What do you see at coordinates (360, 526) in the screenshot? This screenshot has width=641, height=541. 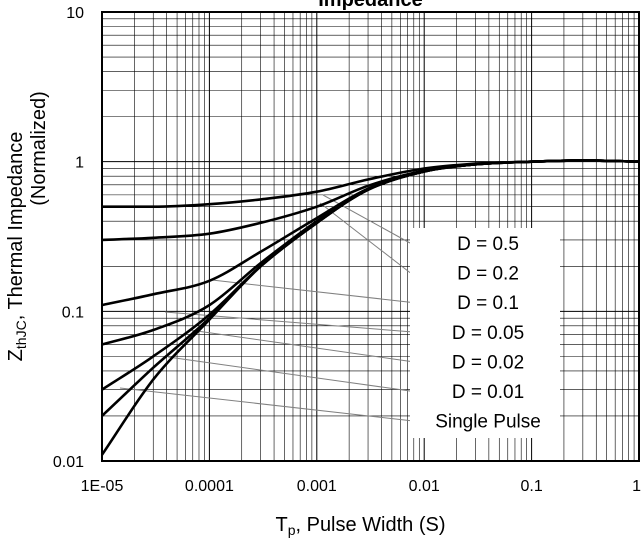 I see `x-axis-label: Tp, Pulse Width (S)` at bounding box center [360, 526].